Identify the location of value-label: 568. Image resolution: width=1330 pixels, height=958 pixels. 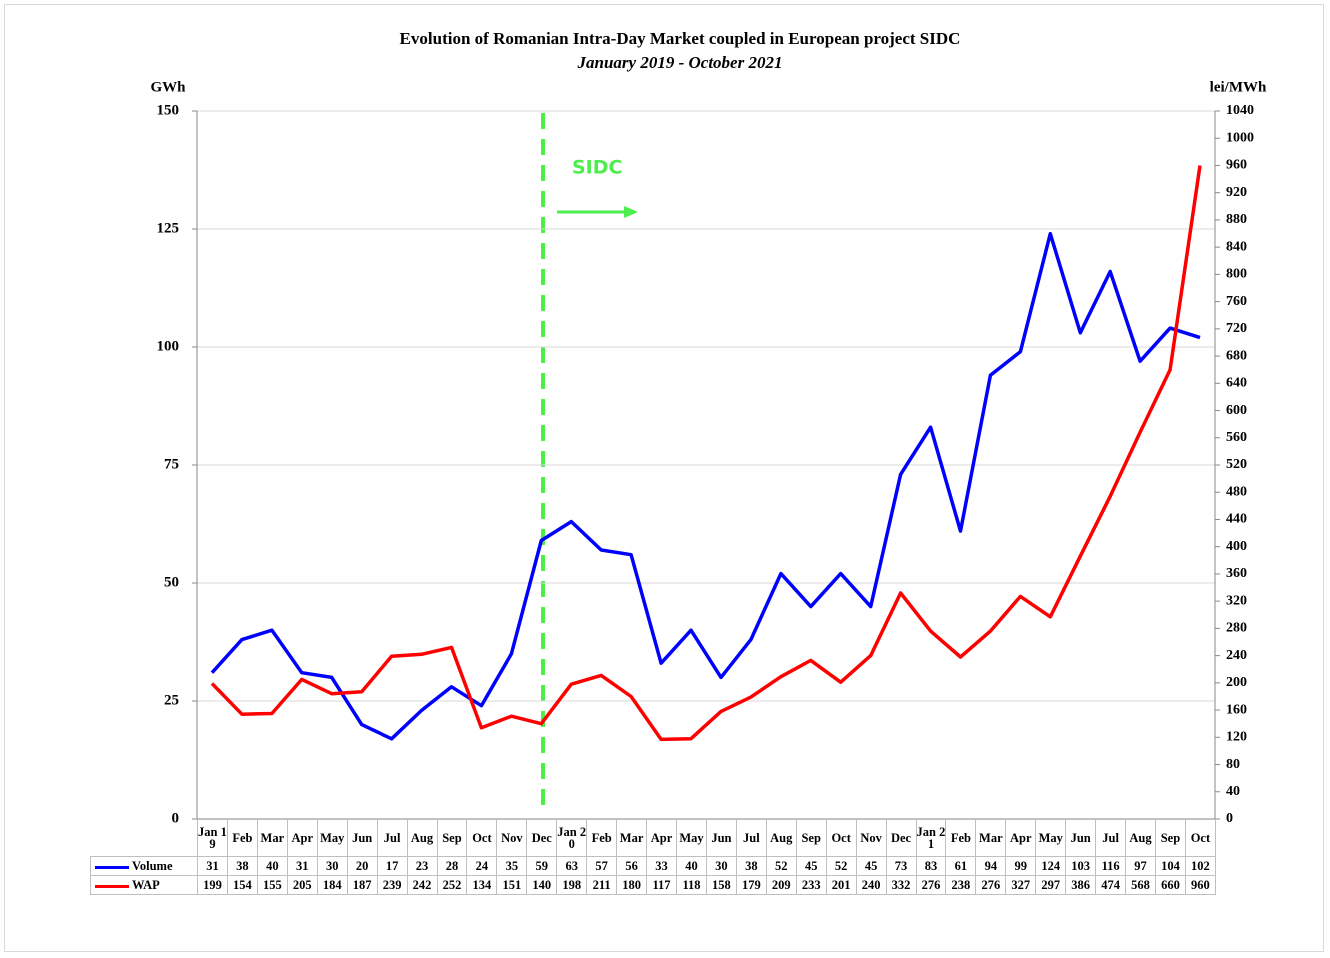
(1140, 885).